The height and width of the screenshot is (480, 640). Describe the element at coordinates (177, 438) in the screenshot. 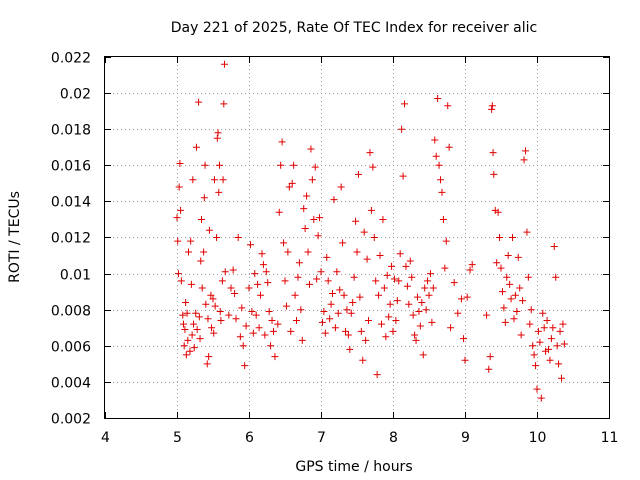

I see `x-tick-label: 5` at that location.